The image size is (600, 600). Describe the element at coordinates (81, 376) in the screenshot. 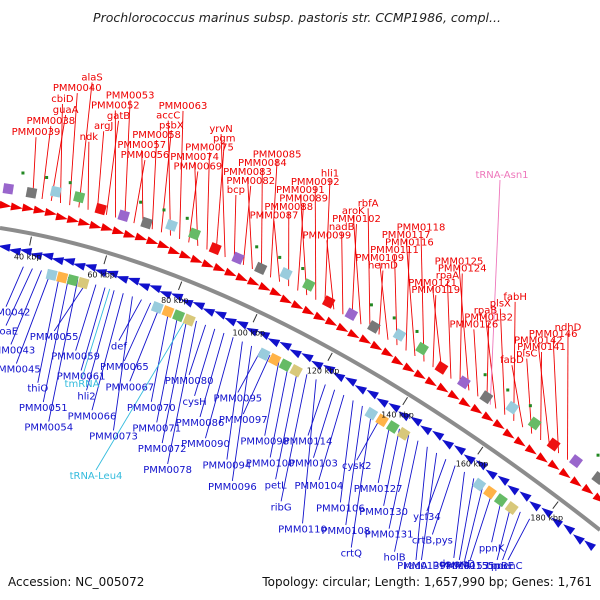

I see `gene-label: PMM0061` at that location.